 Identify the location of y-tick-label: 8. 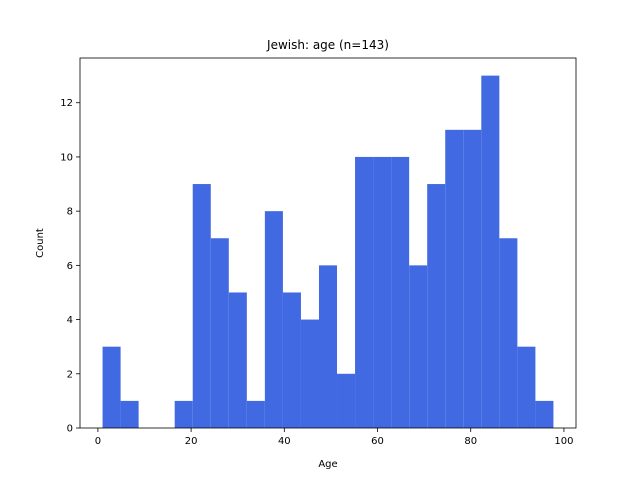
(70, 212).